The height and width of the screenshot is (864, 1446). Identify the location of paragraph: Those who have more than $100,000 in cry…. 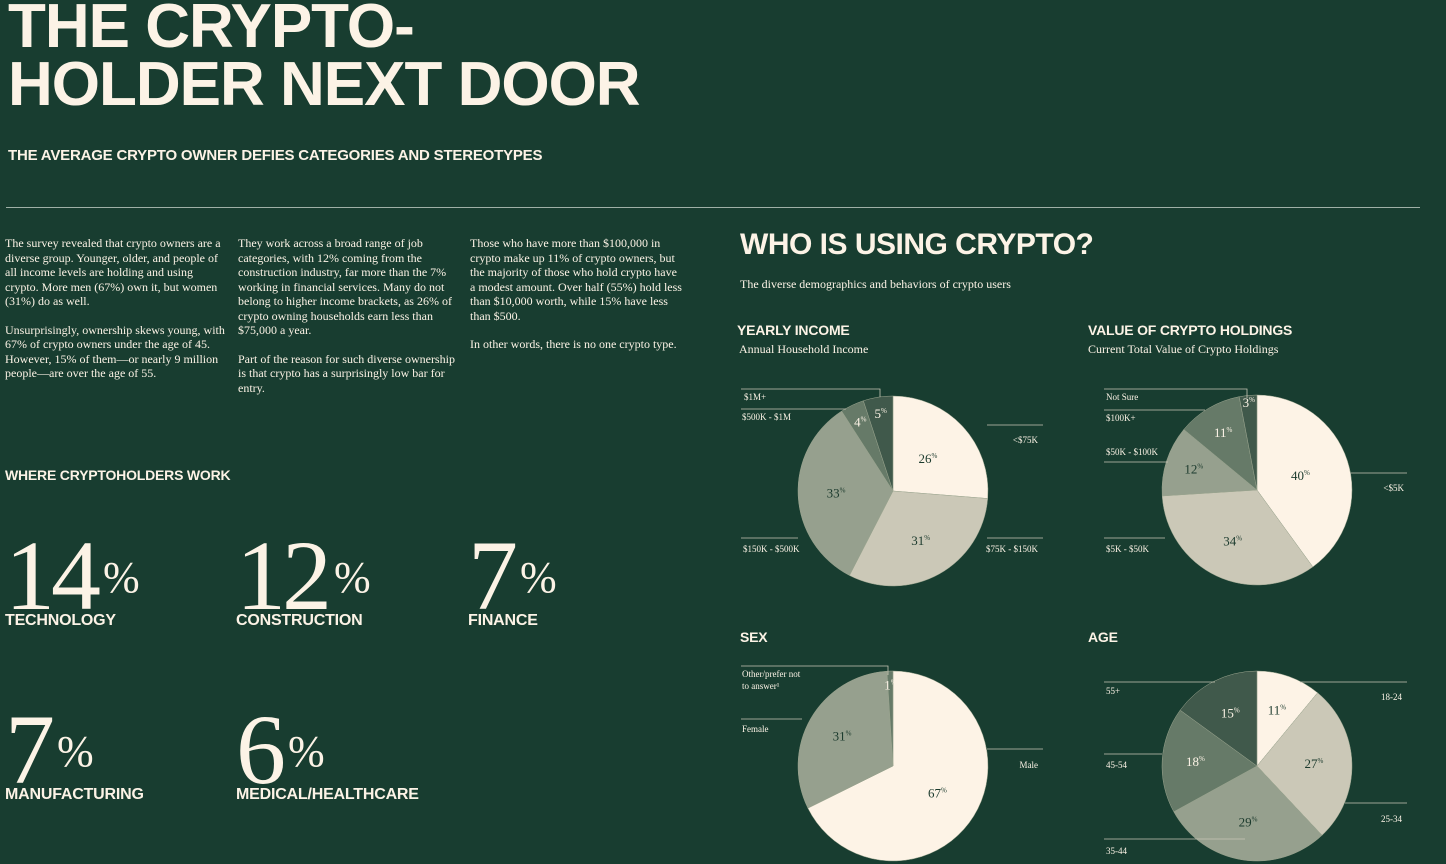
(576, 279).